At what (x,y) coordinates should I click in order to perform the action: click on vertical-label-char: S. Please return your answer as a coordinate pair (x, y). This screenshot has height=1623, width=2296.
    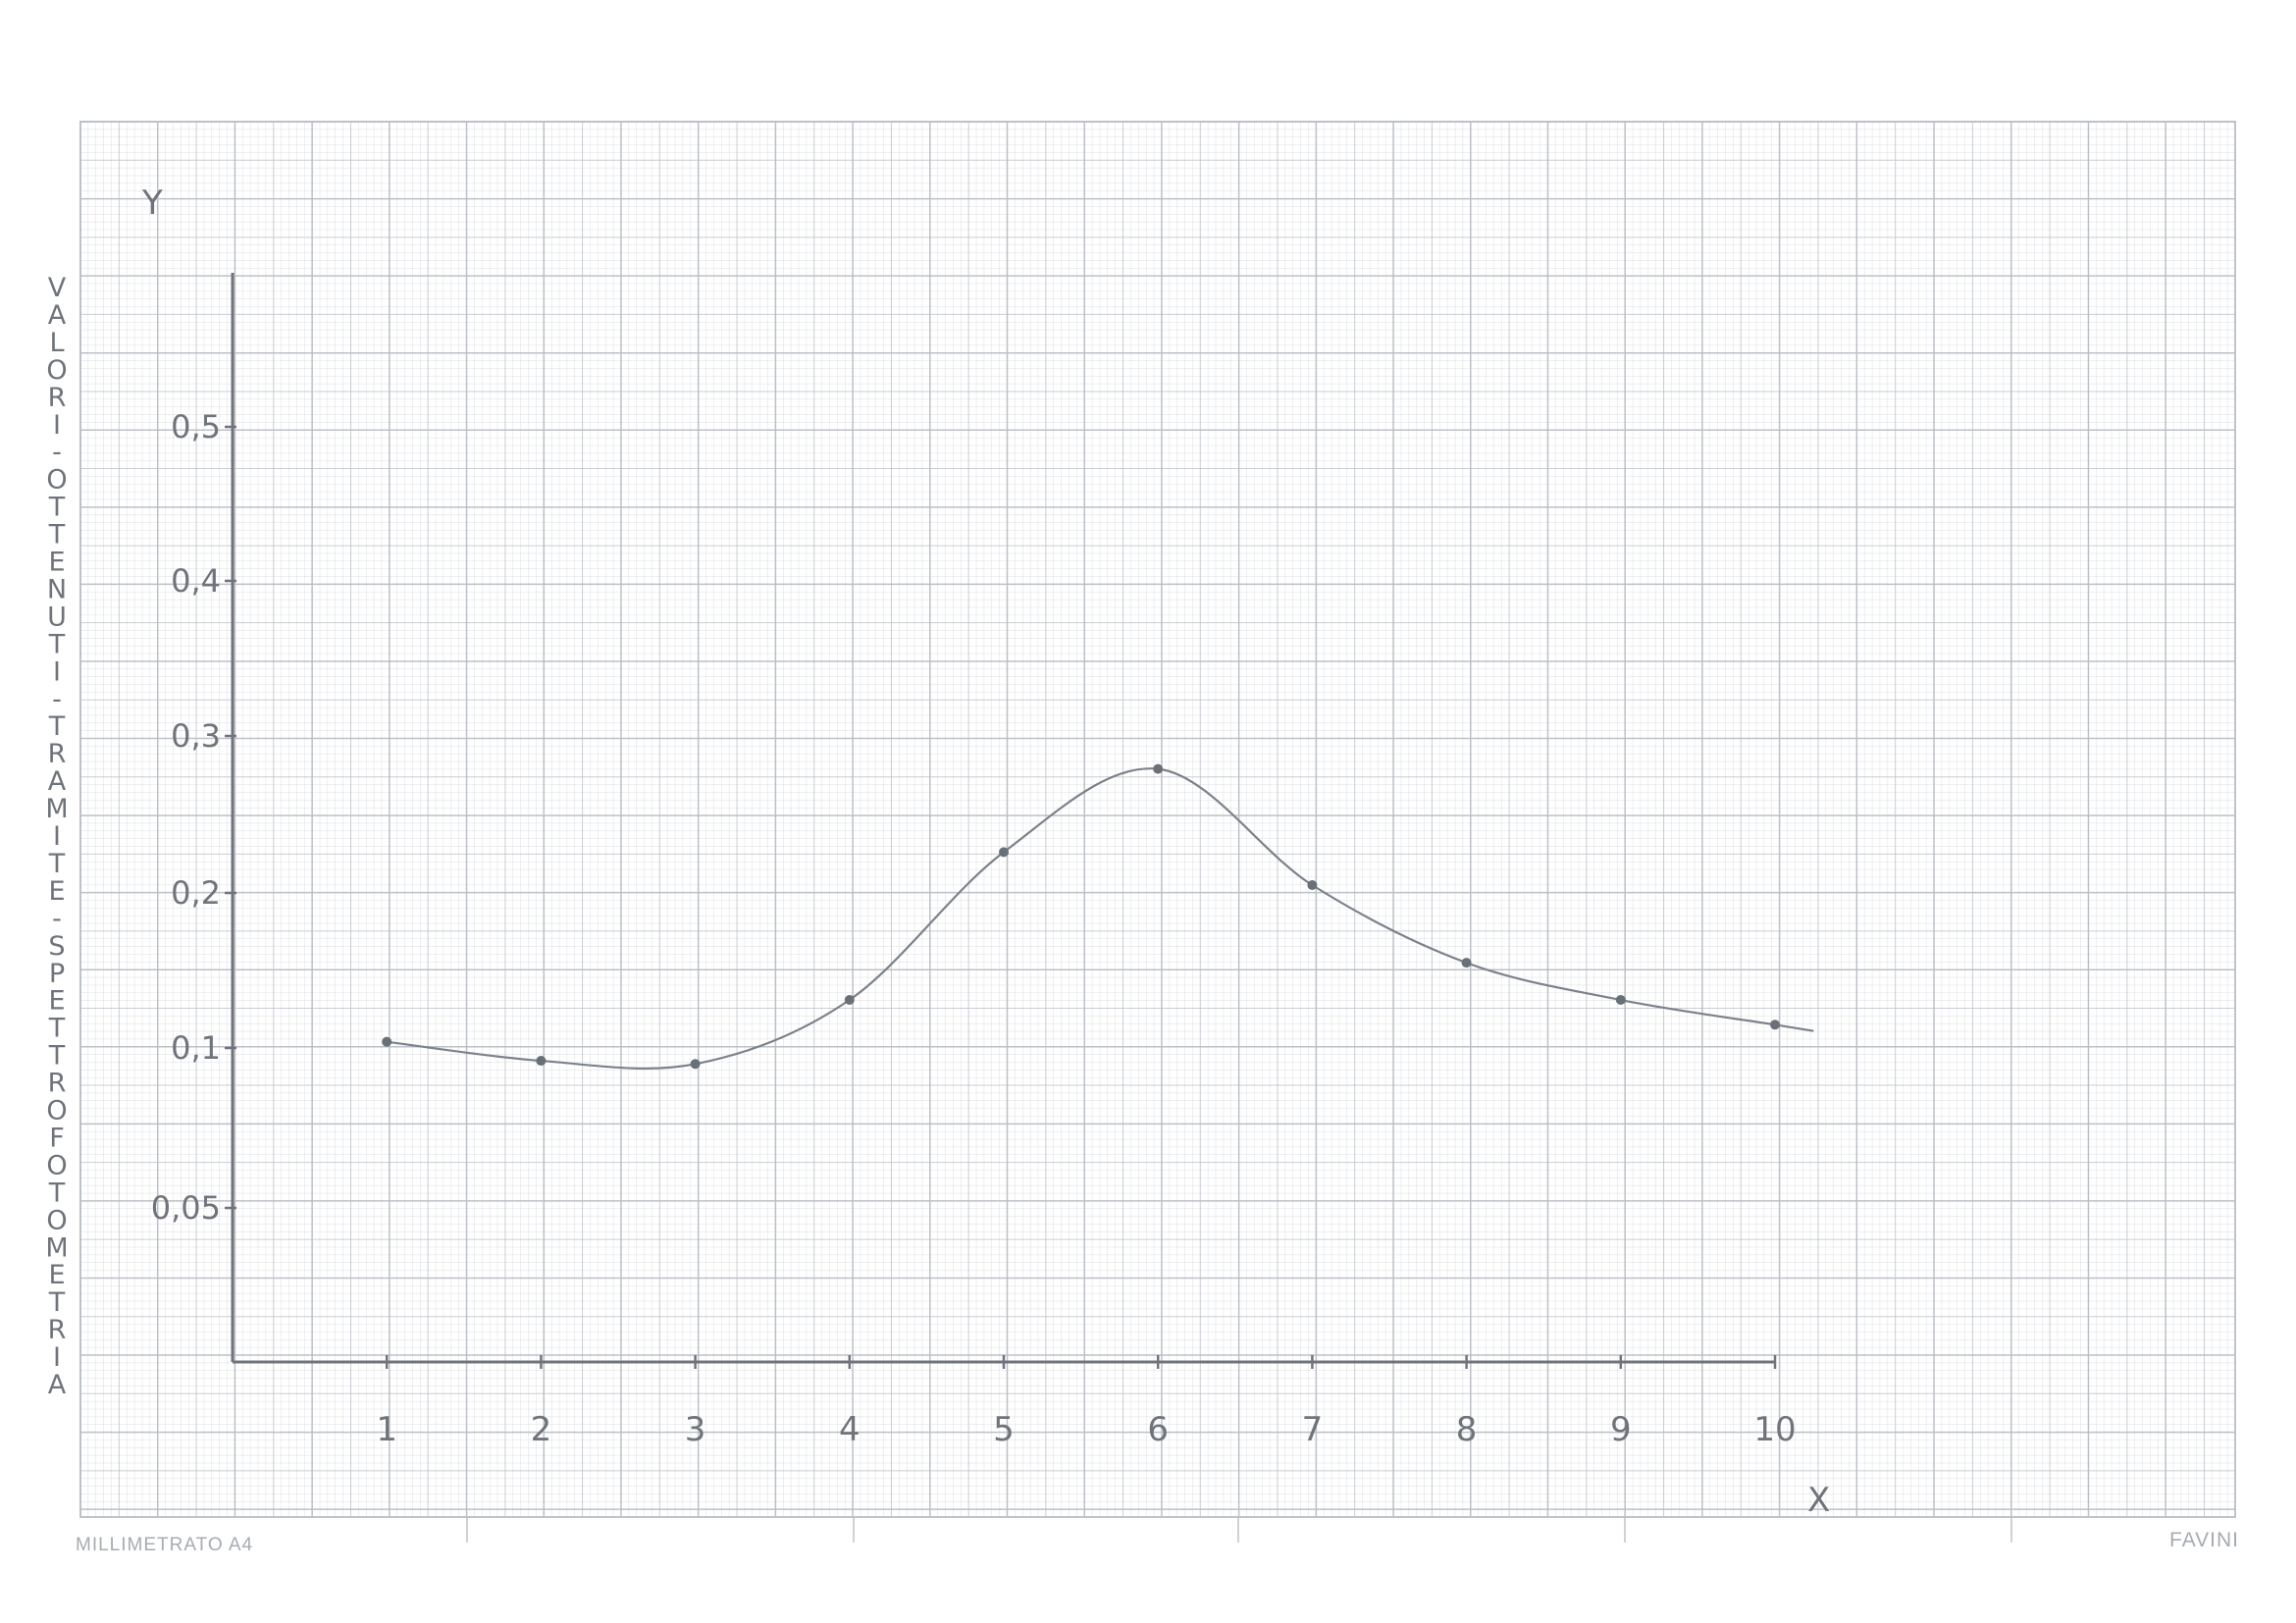
    Looking at the image, I should click on (56, 946).